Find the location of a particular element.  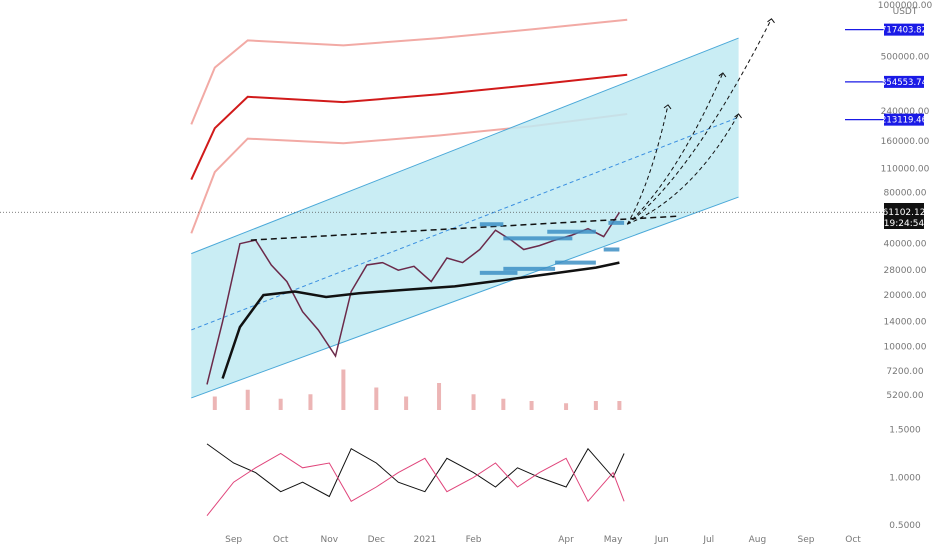

target-label: 717403.82 is located at coordinates (904, 31).